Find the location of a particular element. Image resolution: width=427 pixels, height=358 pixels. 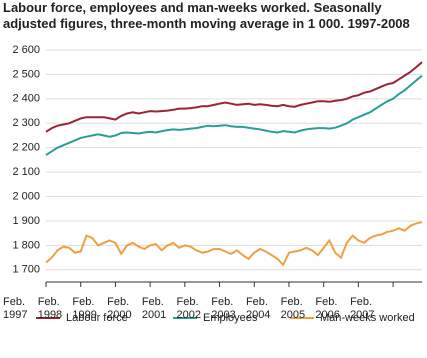

y-tick-label: 1 900 is located at coordinates (26, 221).